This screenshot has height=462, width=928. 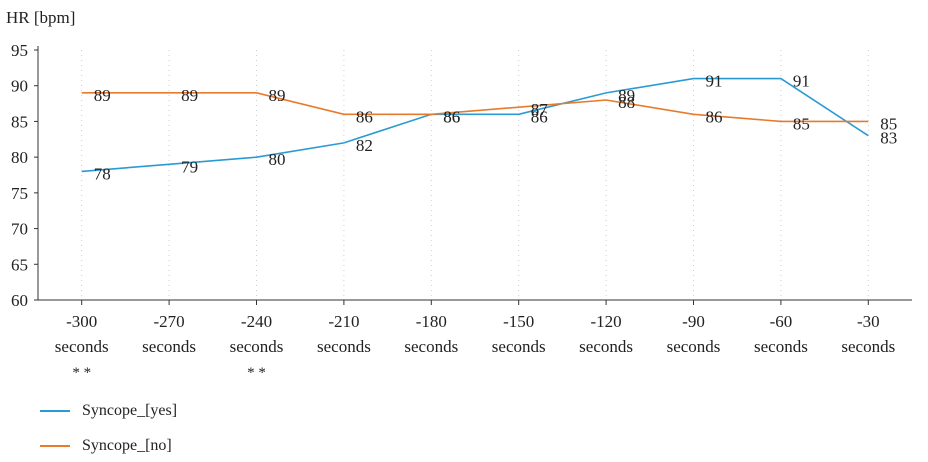 What do you see at coordinates (169, 346) in the screenshot?
I see `x-tick-unit-1: seconds` at bounding box center [169, 346].